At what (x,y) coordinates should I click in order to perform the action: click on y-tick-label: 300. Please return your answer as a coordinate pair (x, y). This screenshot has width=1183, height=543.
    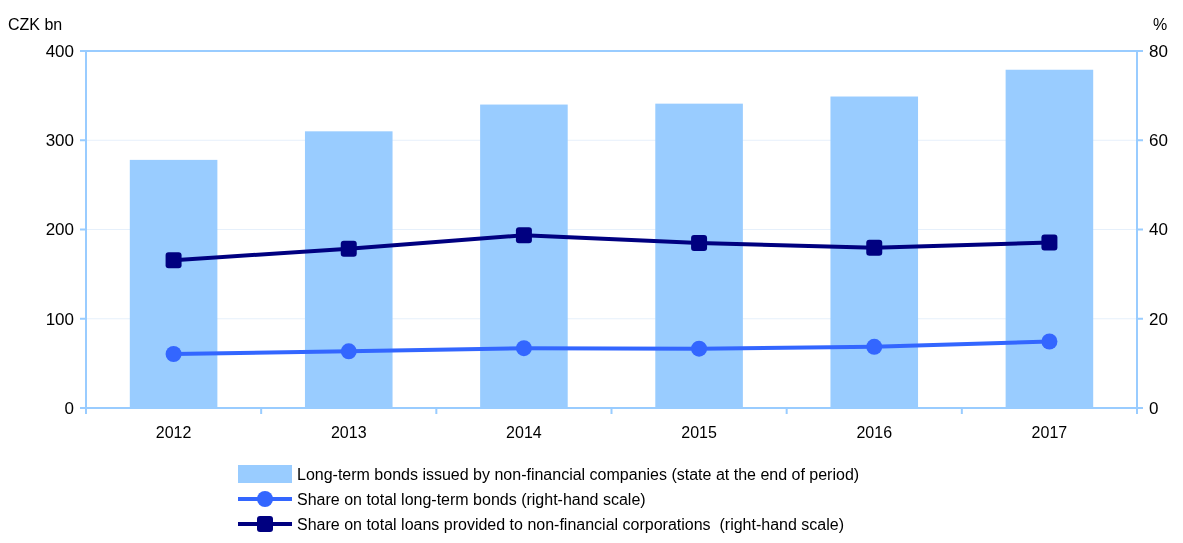
    Looking at the image, I should click on (59, 141).